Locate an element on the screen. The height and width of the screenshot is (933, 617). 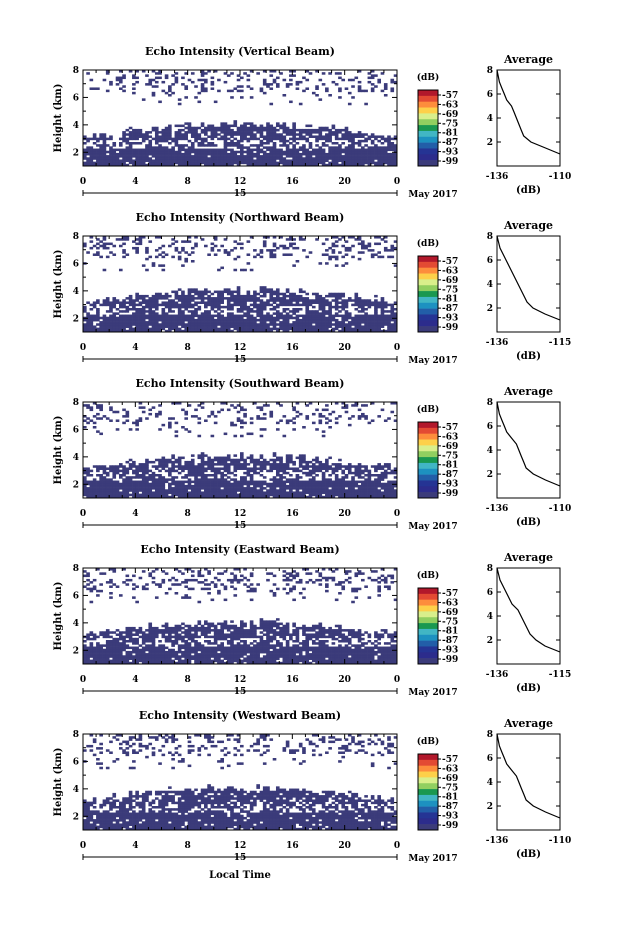
profile-y-tick-label: 8 is located at coordinates (490, 71).